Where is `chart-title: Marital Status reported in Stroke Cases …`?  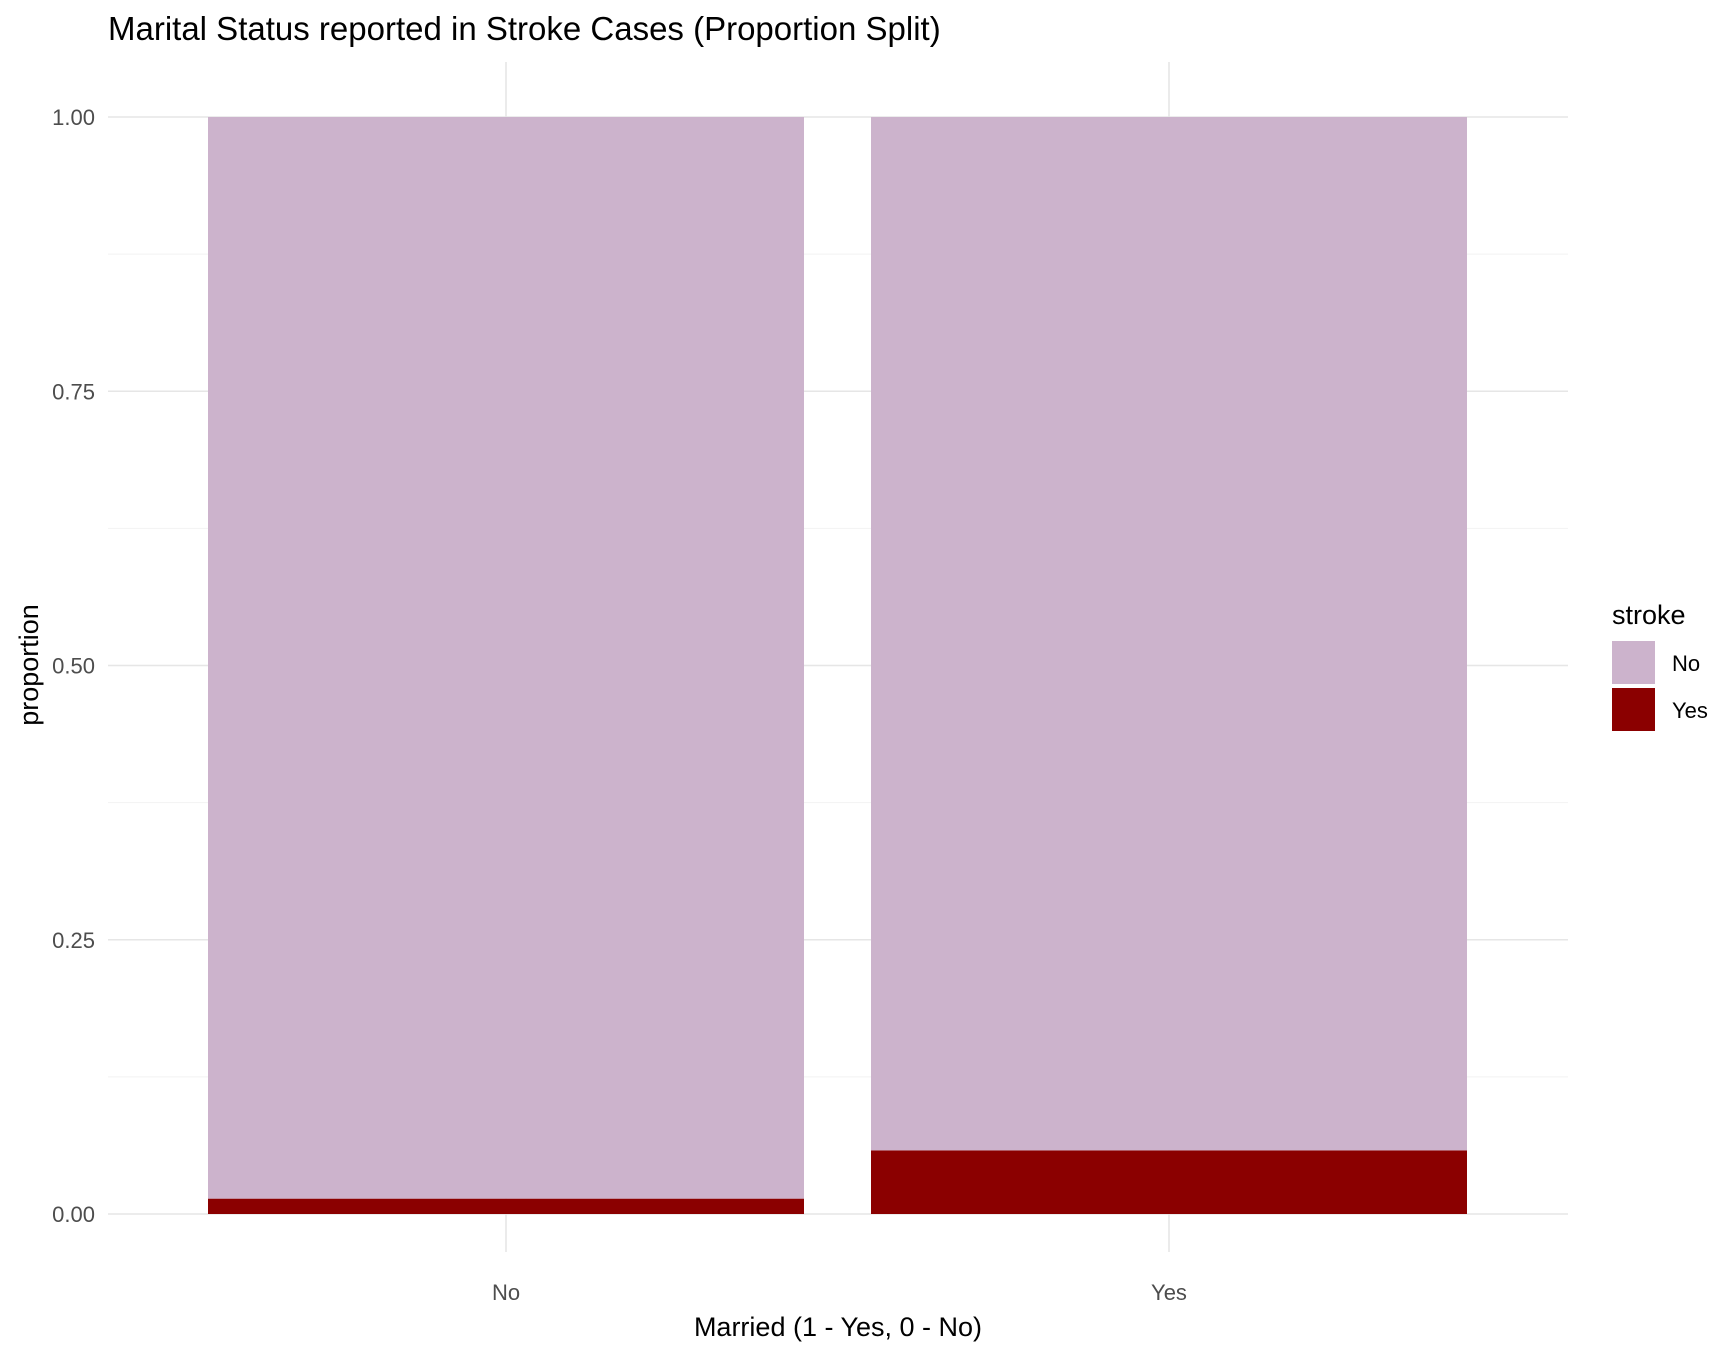
chart-title: Marital Status reported in Stroke Cases … is located at coordinates (524, 28).